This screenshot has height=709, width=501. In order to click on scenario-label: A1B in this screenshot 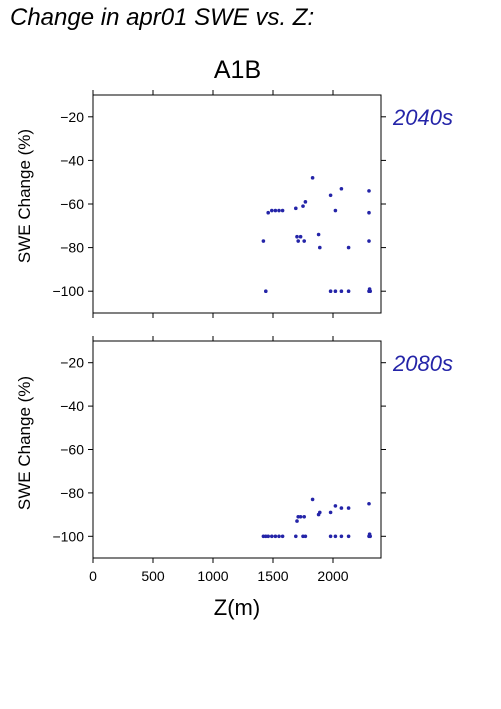, I will do `click(237, 70)`.